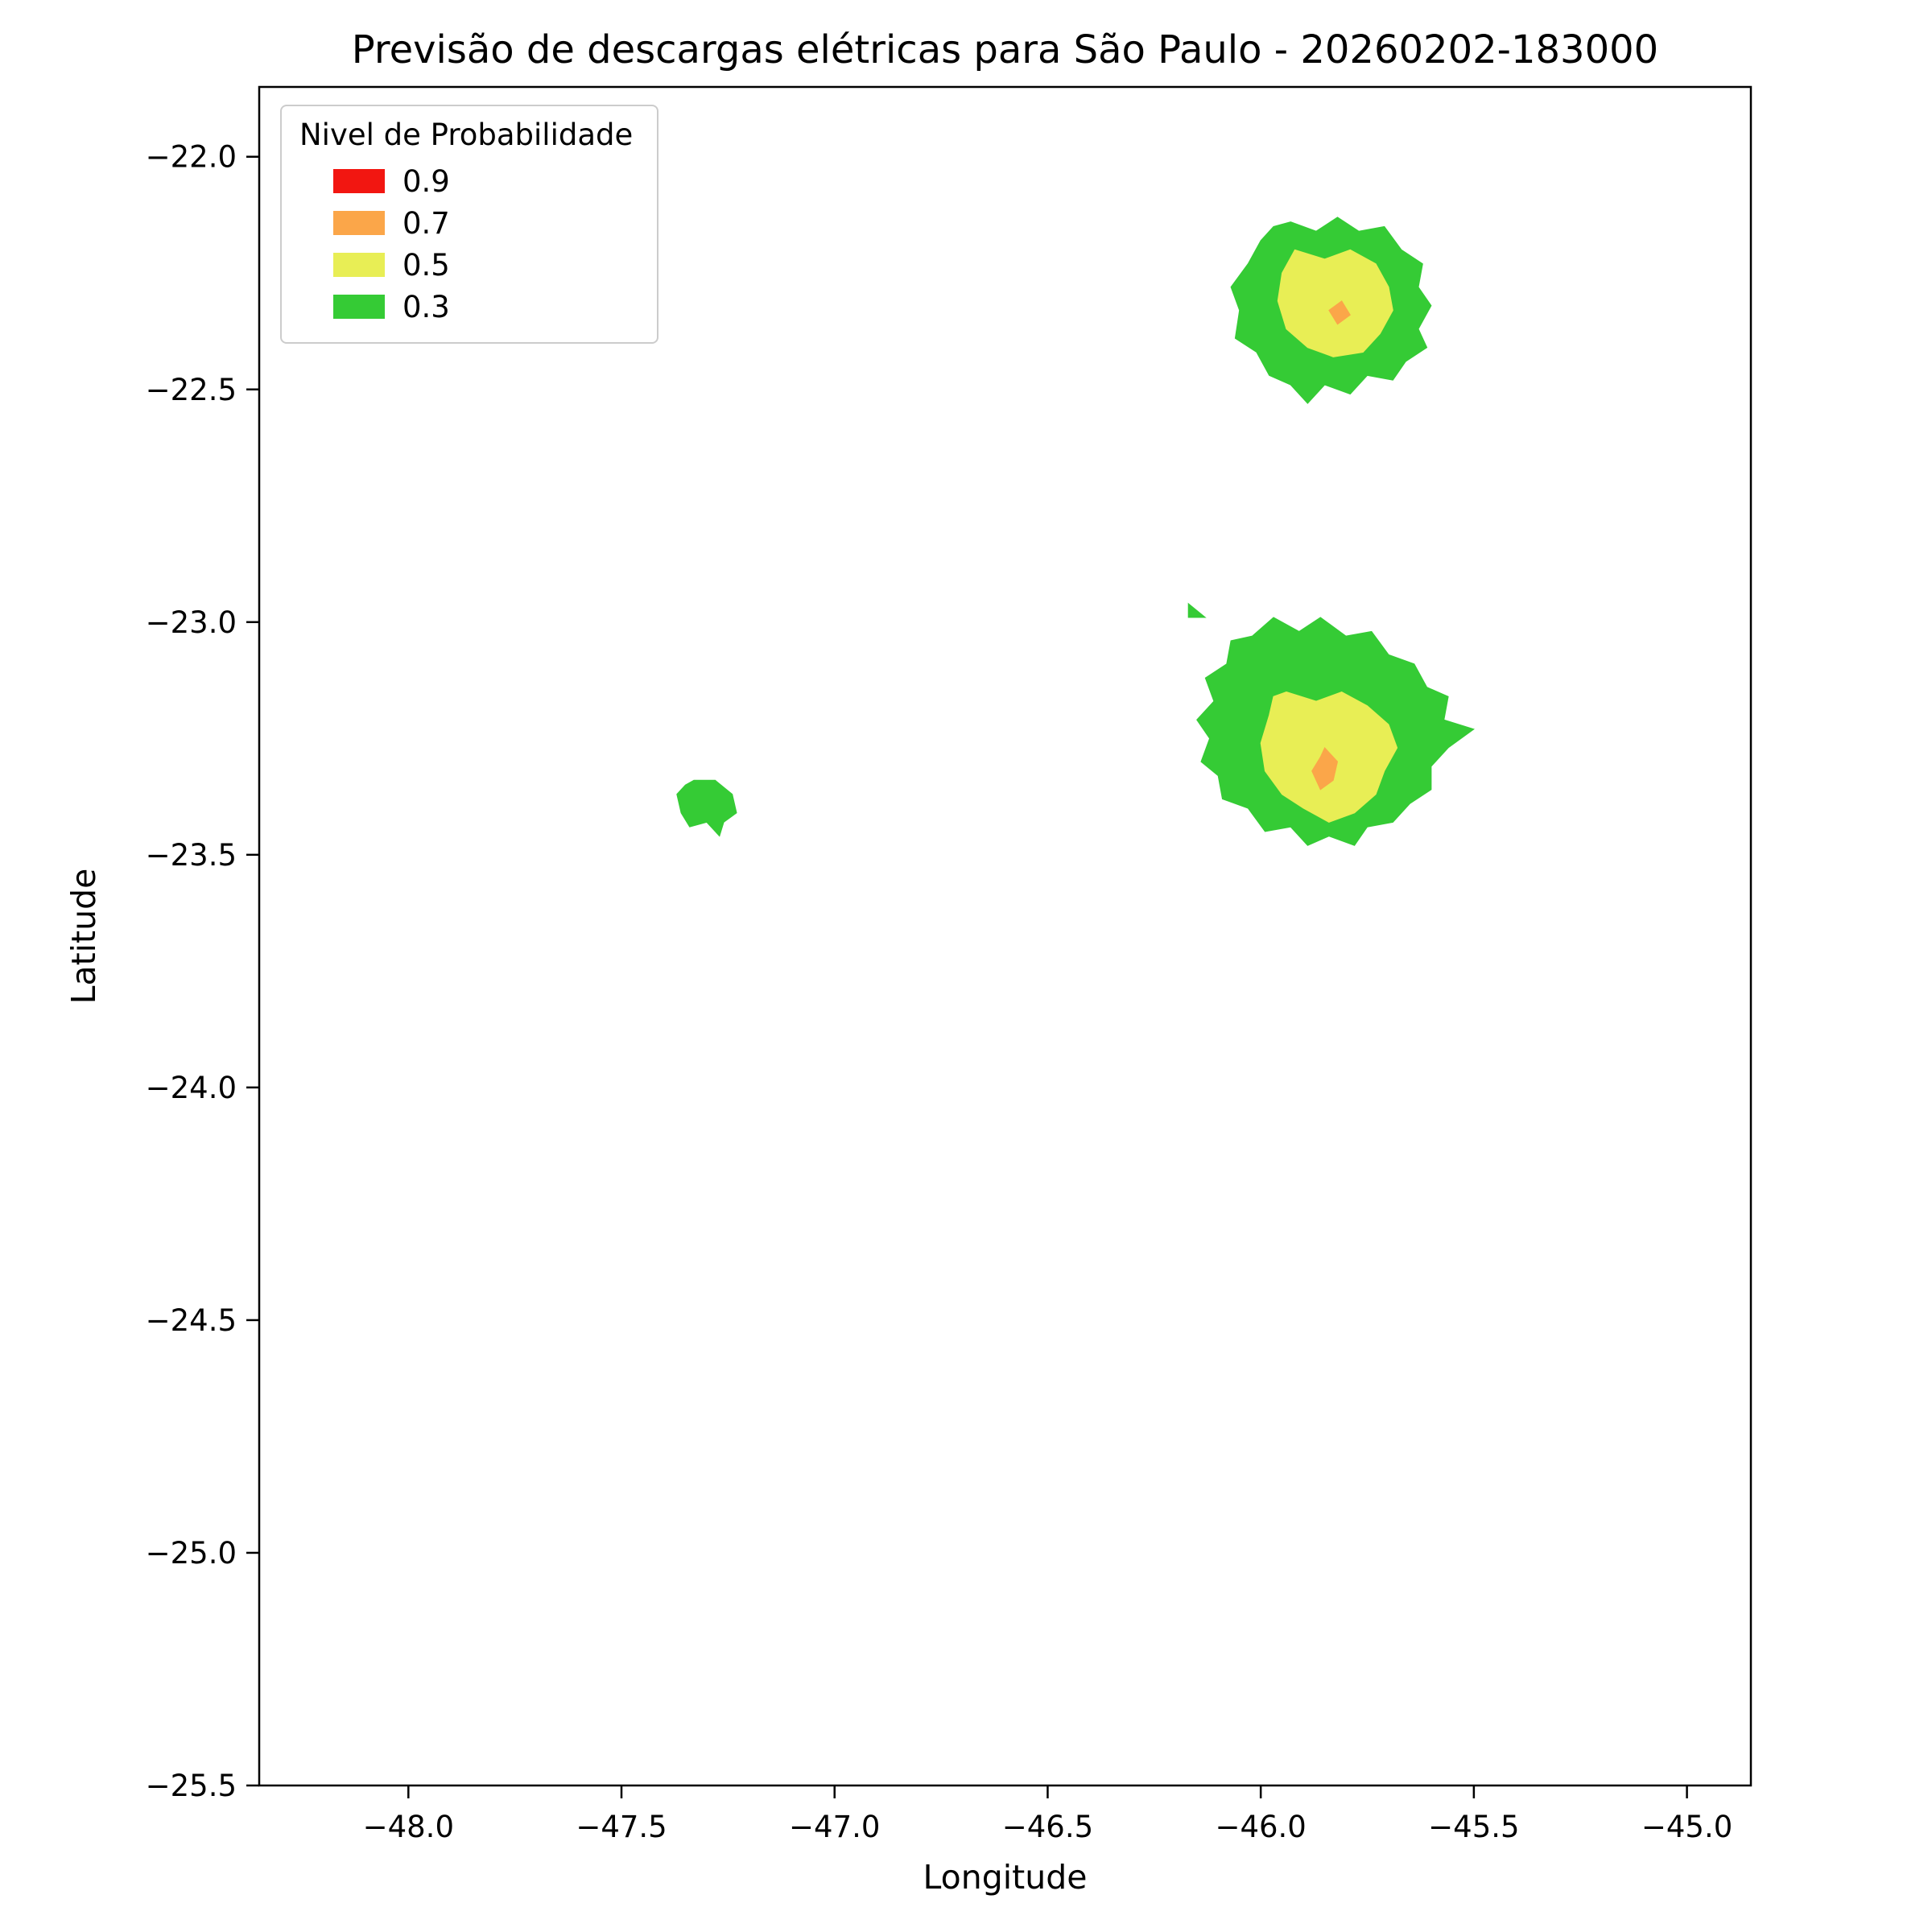  Describe the element at coordinates (1006, 1877) in the screenshot. I see `x-axis-label: Longitude` at that location.